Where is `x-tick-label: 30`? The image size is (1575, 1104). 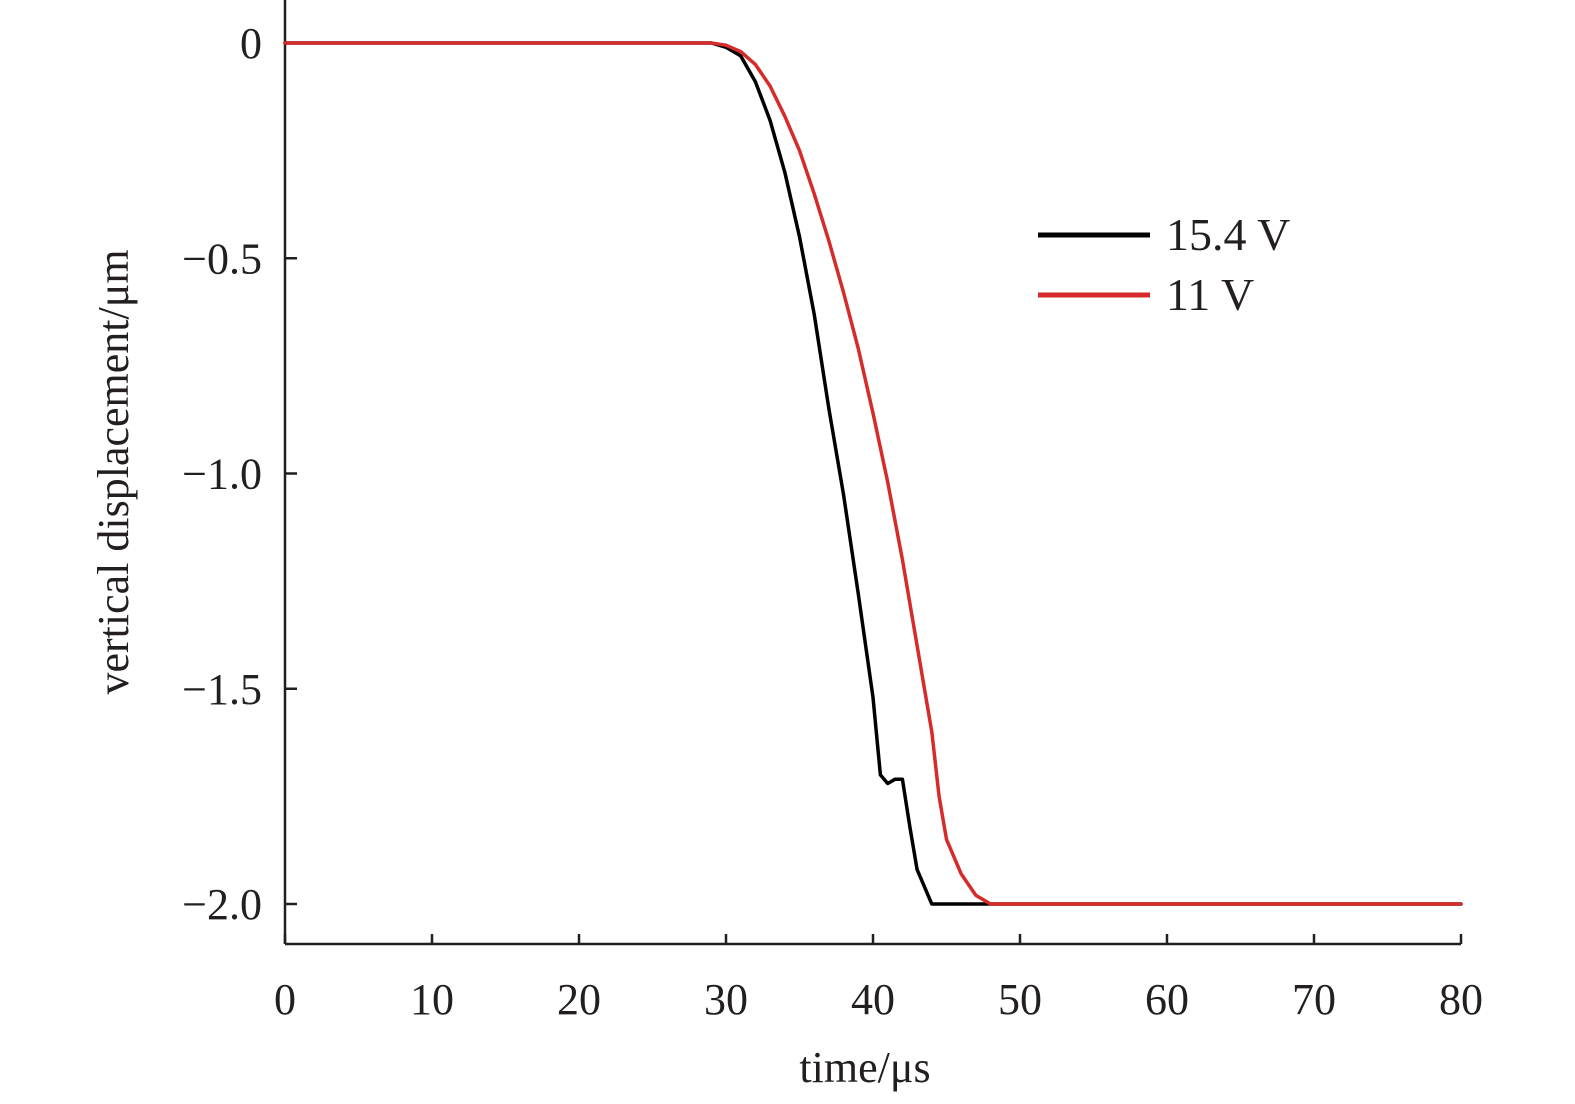 x-tick-label: 30 is located at coordinates (726, 999).